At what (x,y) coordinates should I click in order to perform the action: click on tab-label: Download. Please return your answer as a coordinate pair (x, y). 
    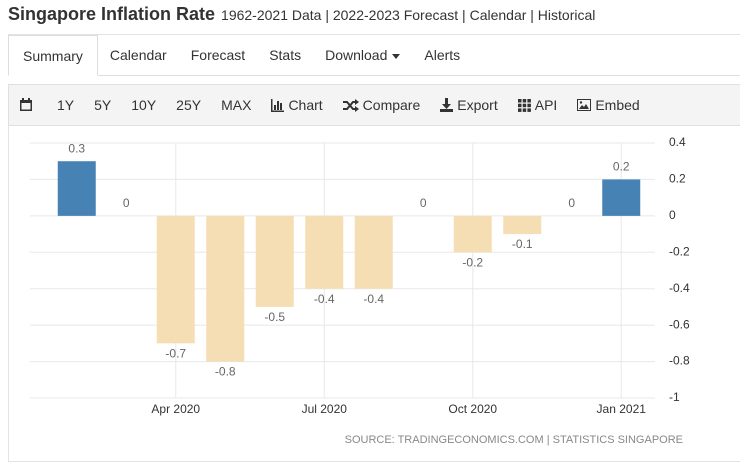
    Looking at the image, I should click on (356, 55).